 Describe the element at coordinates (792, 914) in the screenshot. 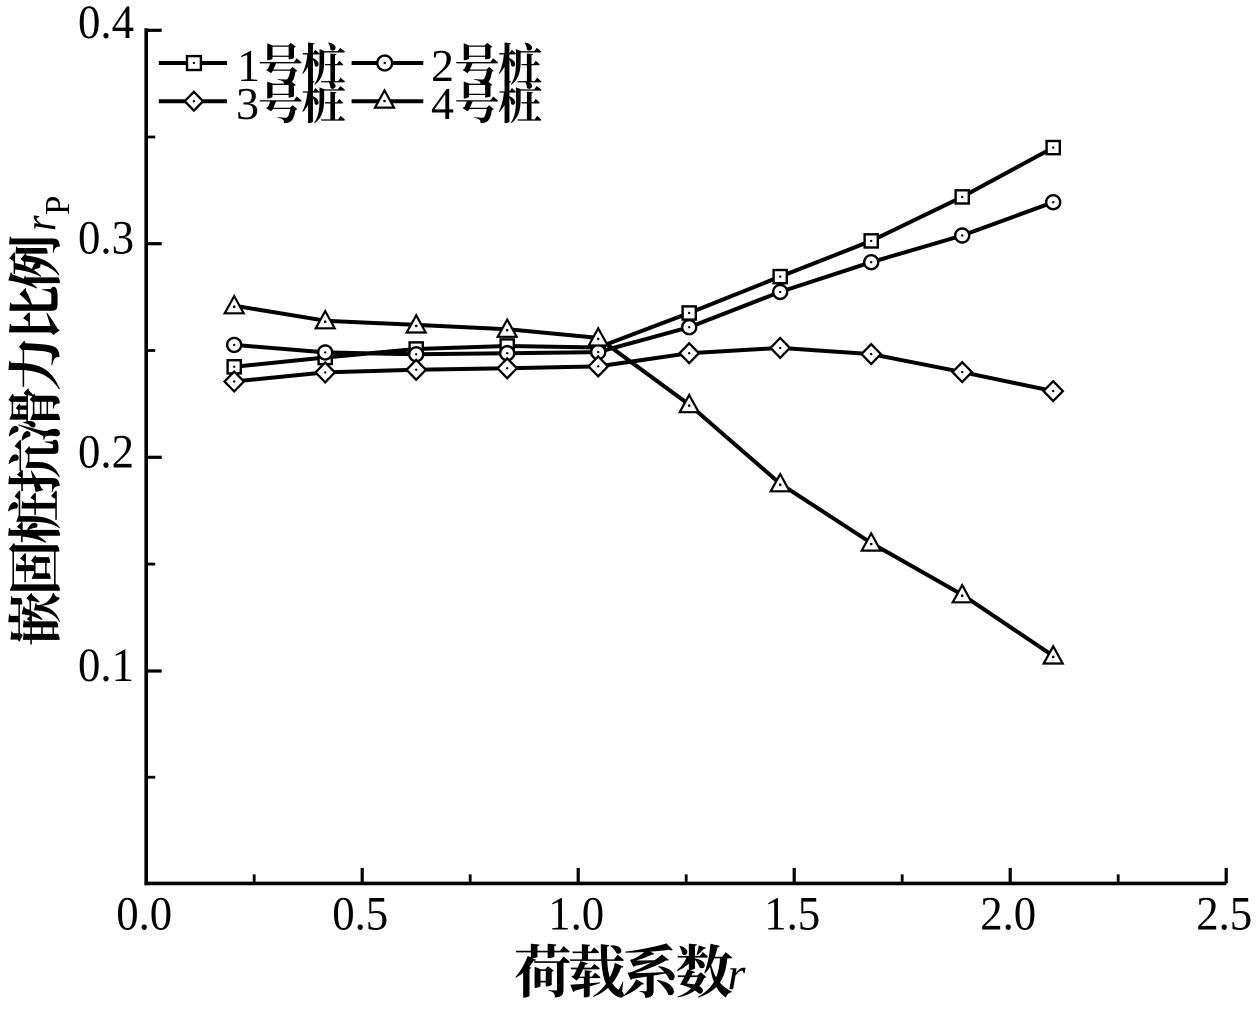

I see `svg-text: 1.5` at that location.